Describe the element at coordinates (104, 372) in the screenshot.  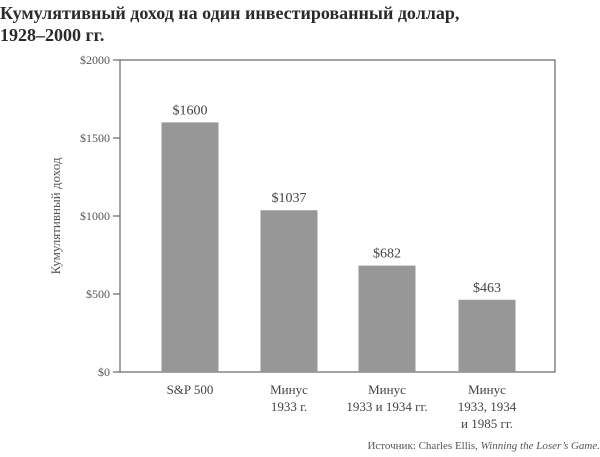
I see `y-tick-label: $0` at that location.